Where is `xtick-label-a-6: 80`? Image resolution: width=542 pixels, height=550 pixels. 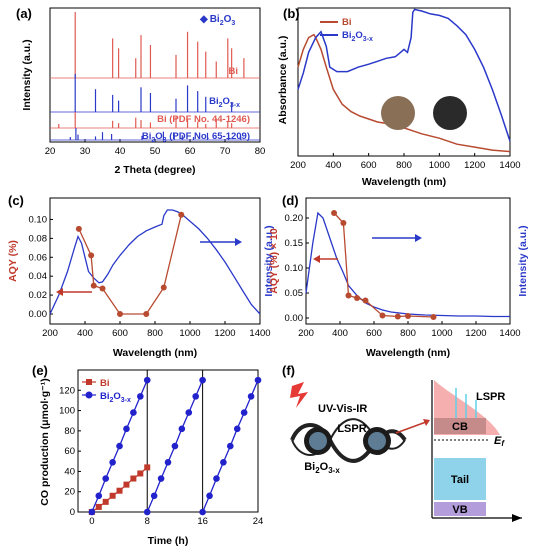 xtick-label-a-6: 80 is located at coordinates (260, 151).